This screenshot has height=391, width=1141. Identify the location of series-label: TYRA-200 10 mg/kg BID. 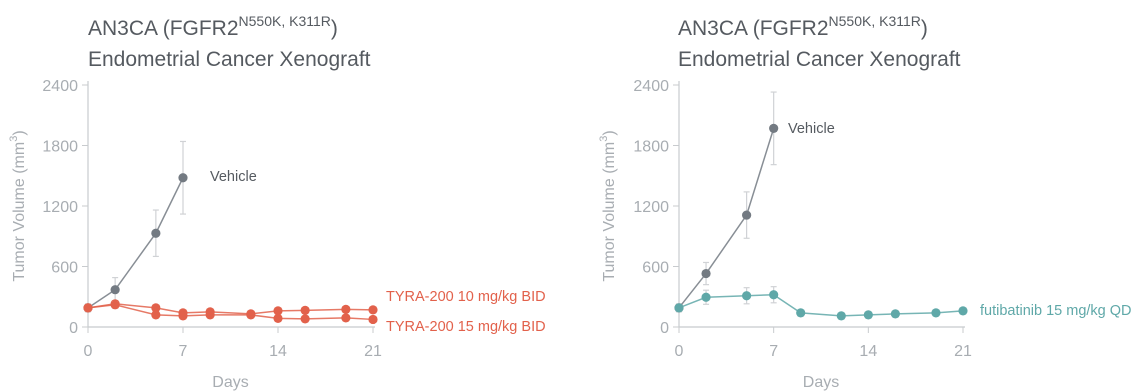
(466, 297).